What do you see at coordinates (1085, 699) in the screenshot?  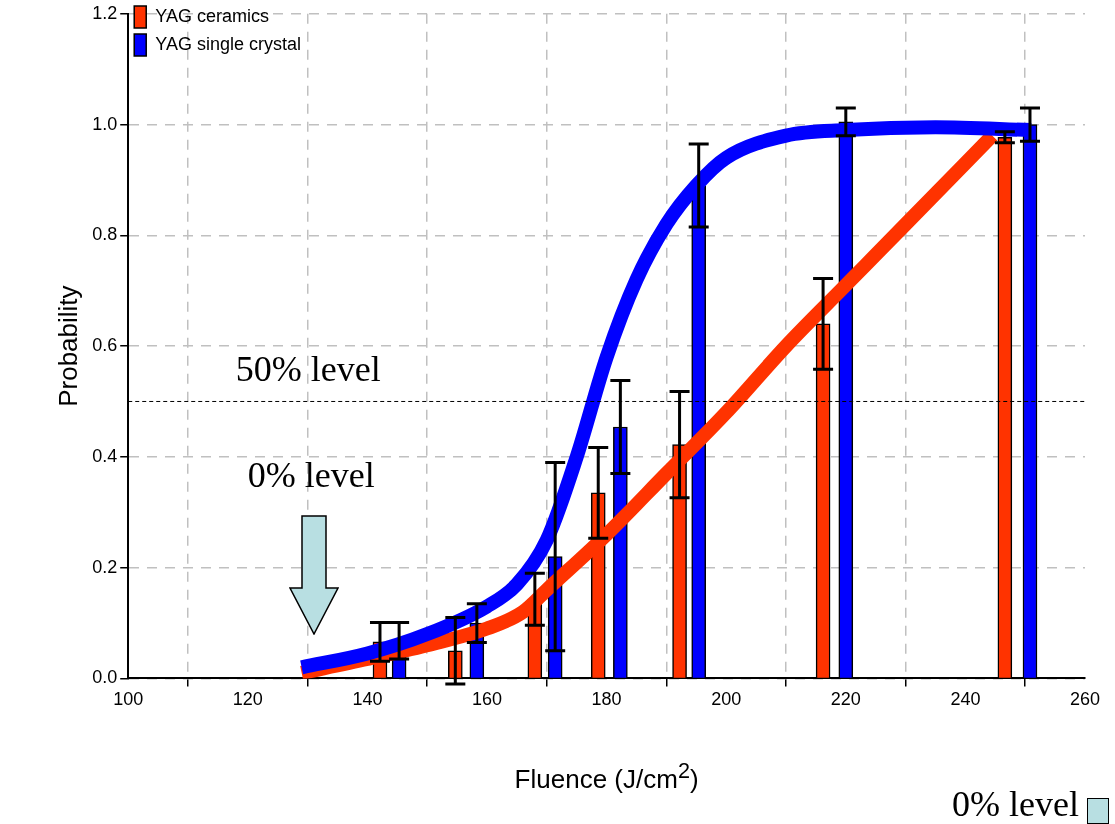 I see `x-tick-label: 260` at bounding box center [1085, 699].